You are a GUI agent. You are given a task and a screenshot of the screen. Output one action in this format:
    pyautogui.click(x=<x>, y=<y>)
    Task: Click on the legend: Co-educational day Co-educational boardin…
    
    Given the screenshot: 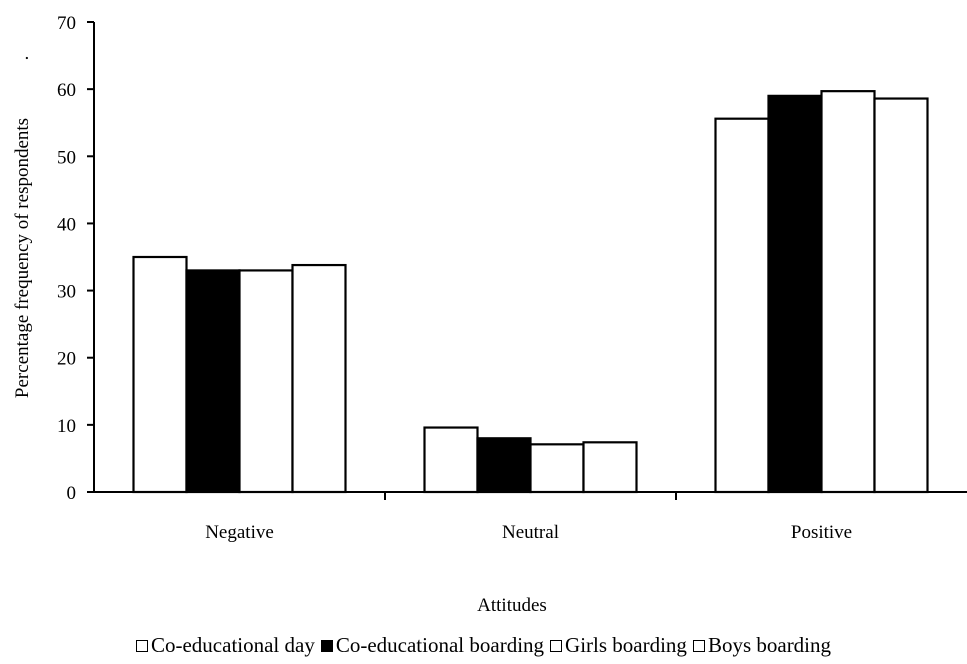 What is the action you would take?
    pyautogui.click(x=483, y=645)
    